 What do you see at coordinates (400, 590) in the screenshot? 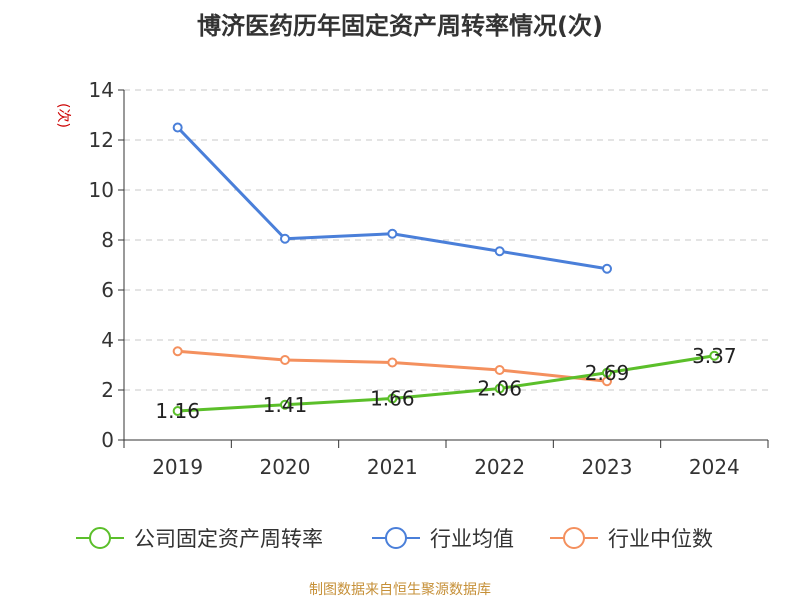
I see `source-note: 制图数据来自恒生聚源数据库` at bounding box center [400, 590].